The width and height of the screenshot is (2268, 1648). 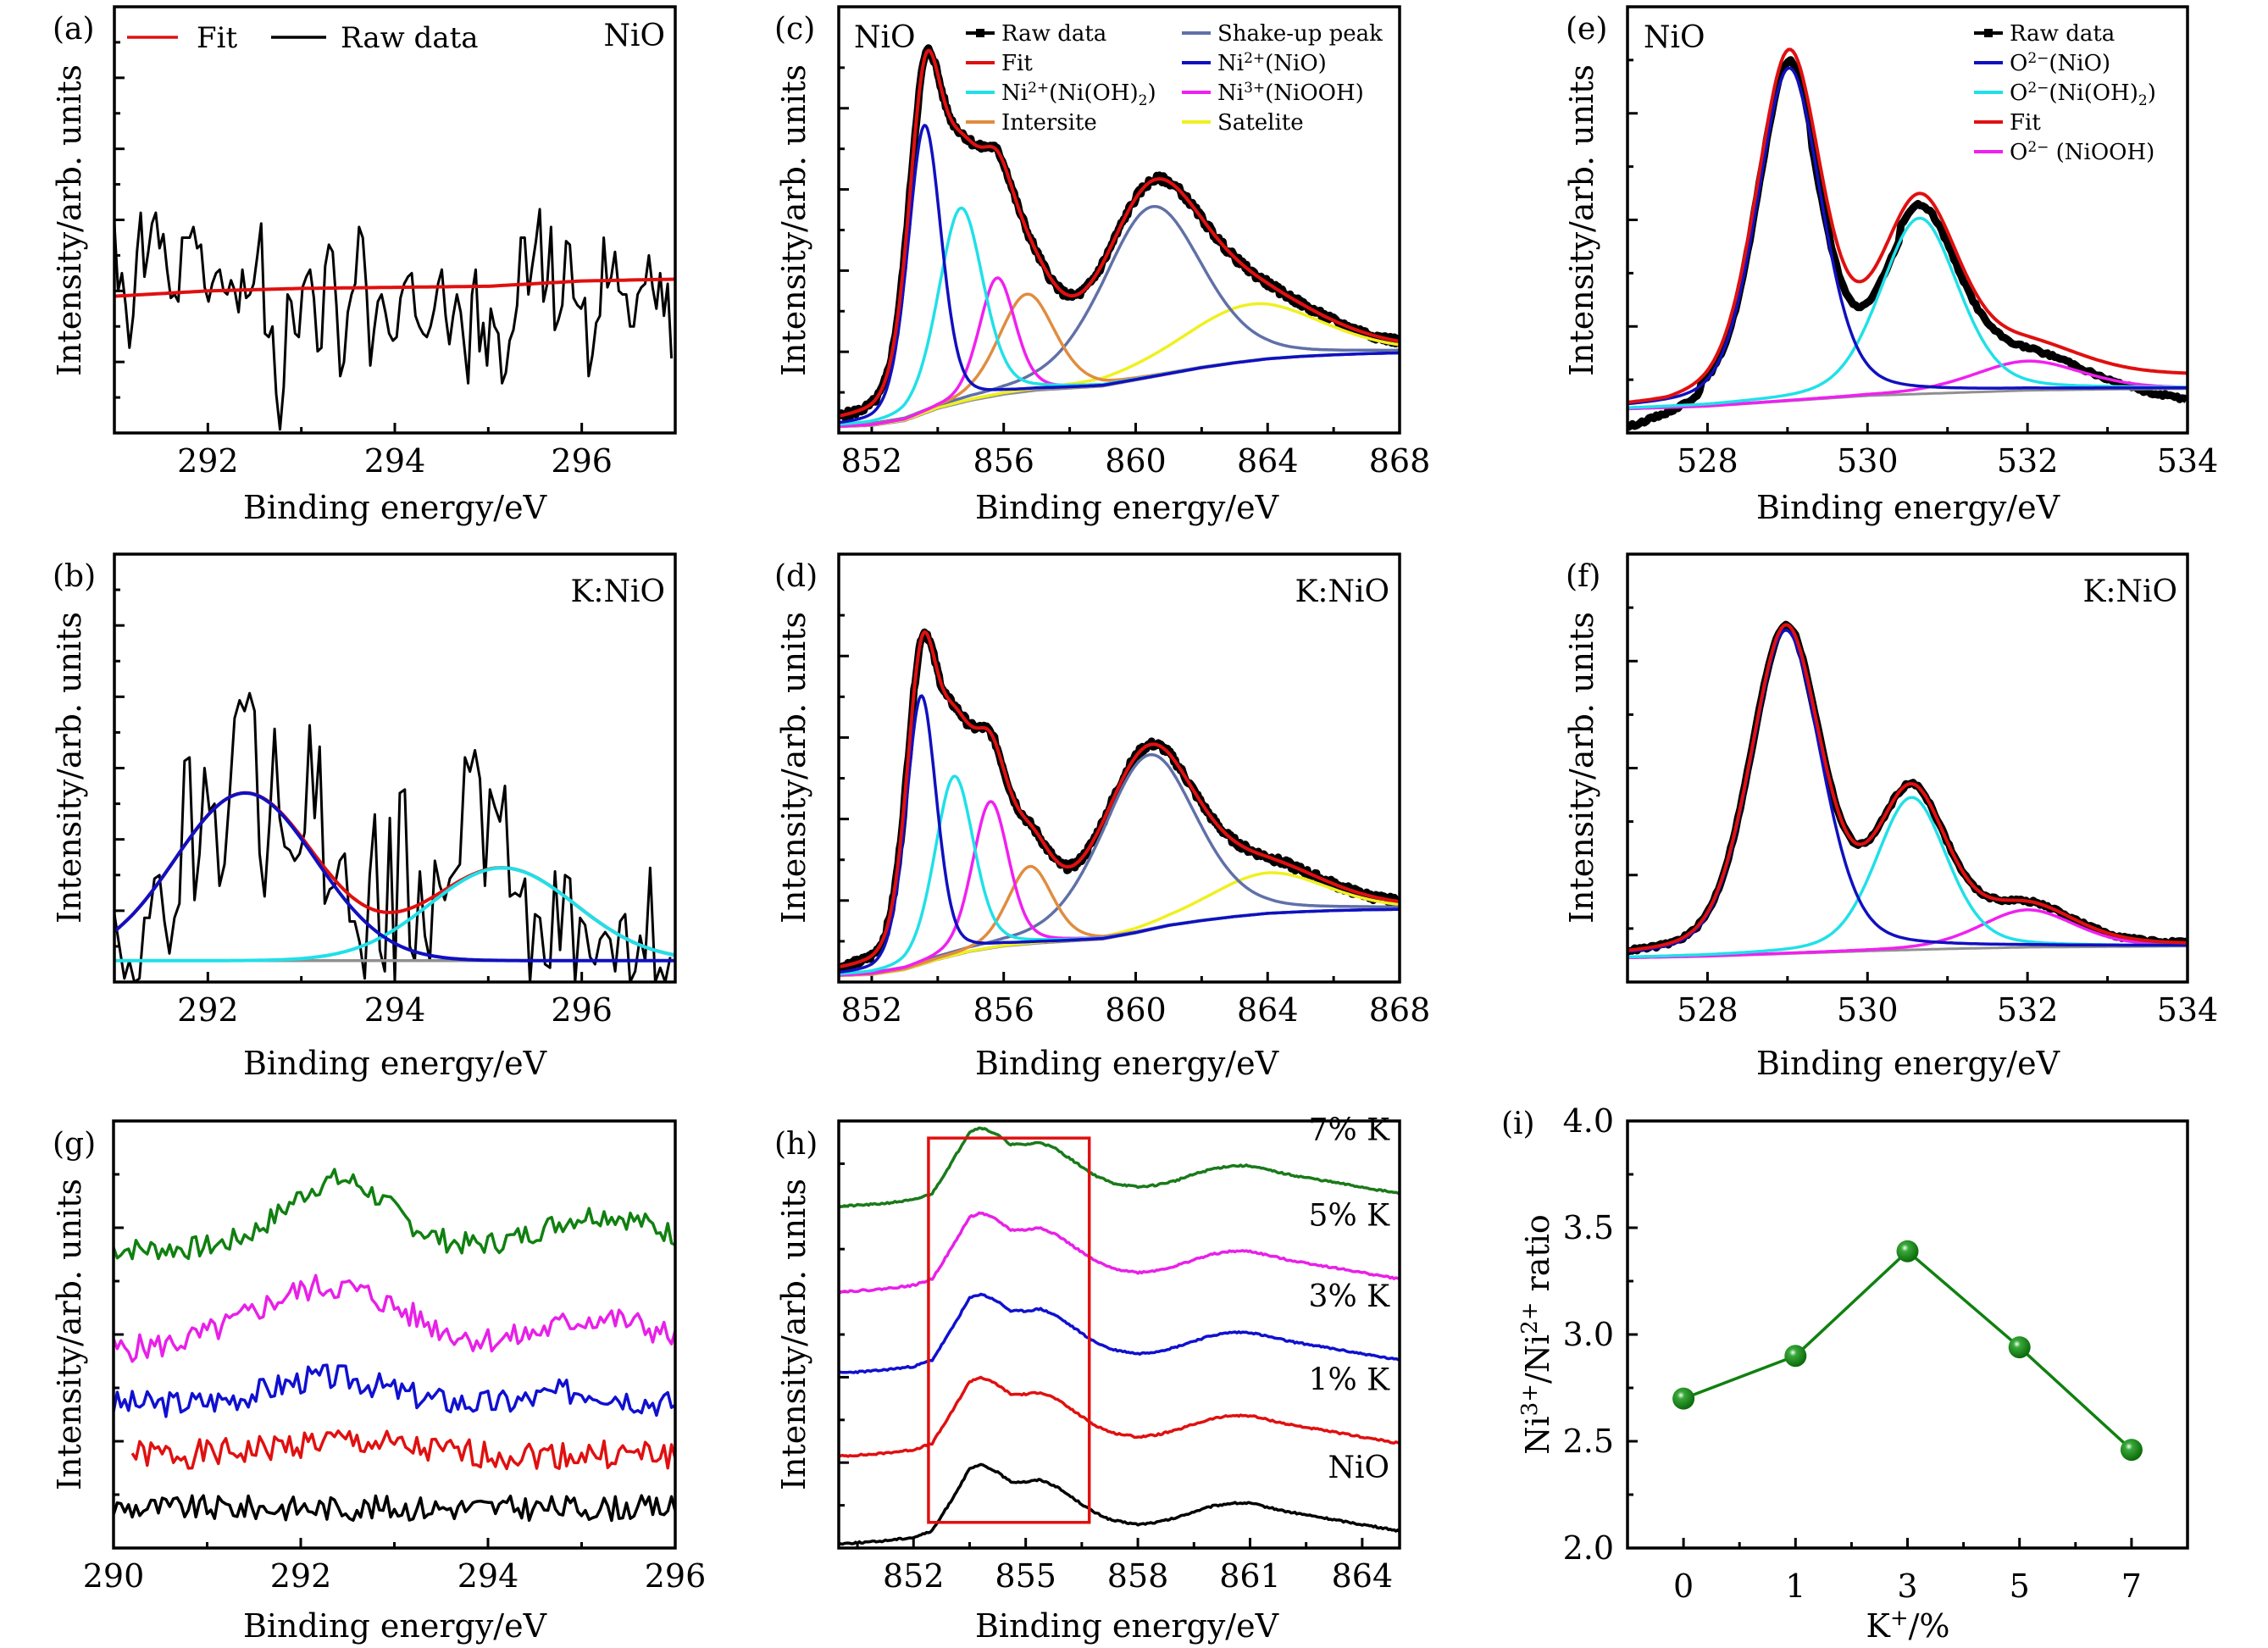 What do you see at coordinates (114, 1576) in the screenshot?
I see `x-tick-label: 290` at bounding box center [114, 1576].